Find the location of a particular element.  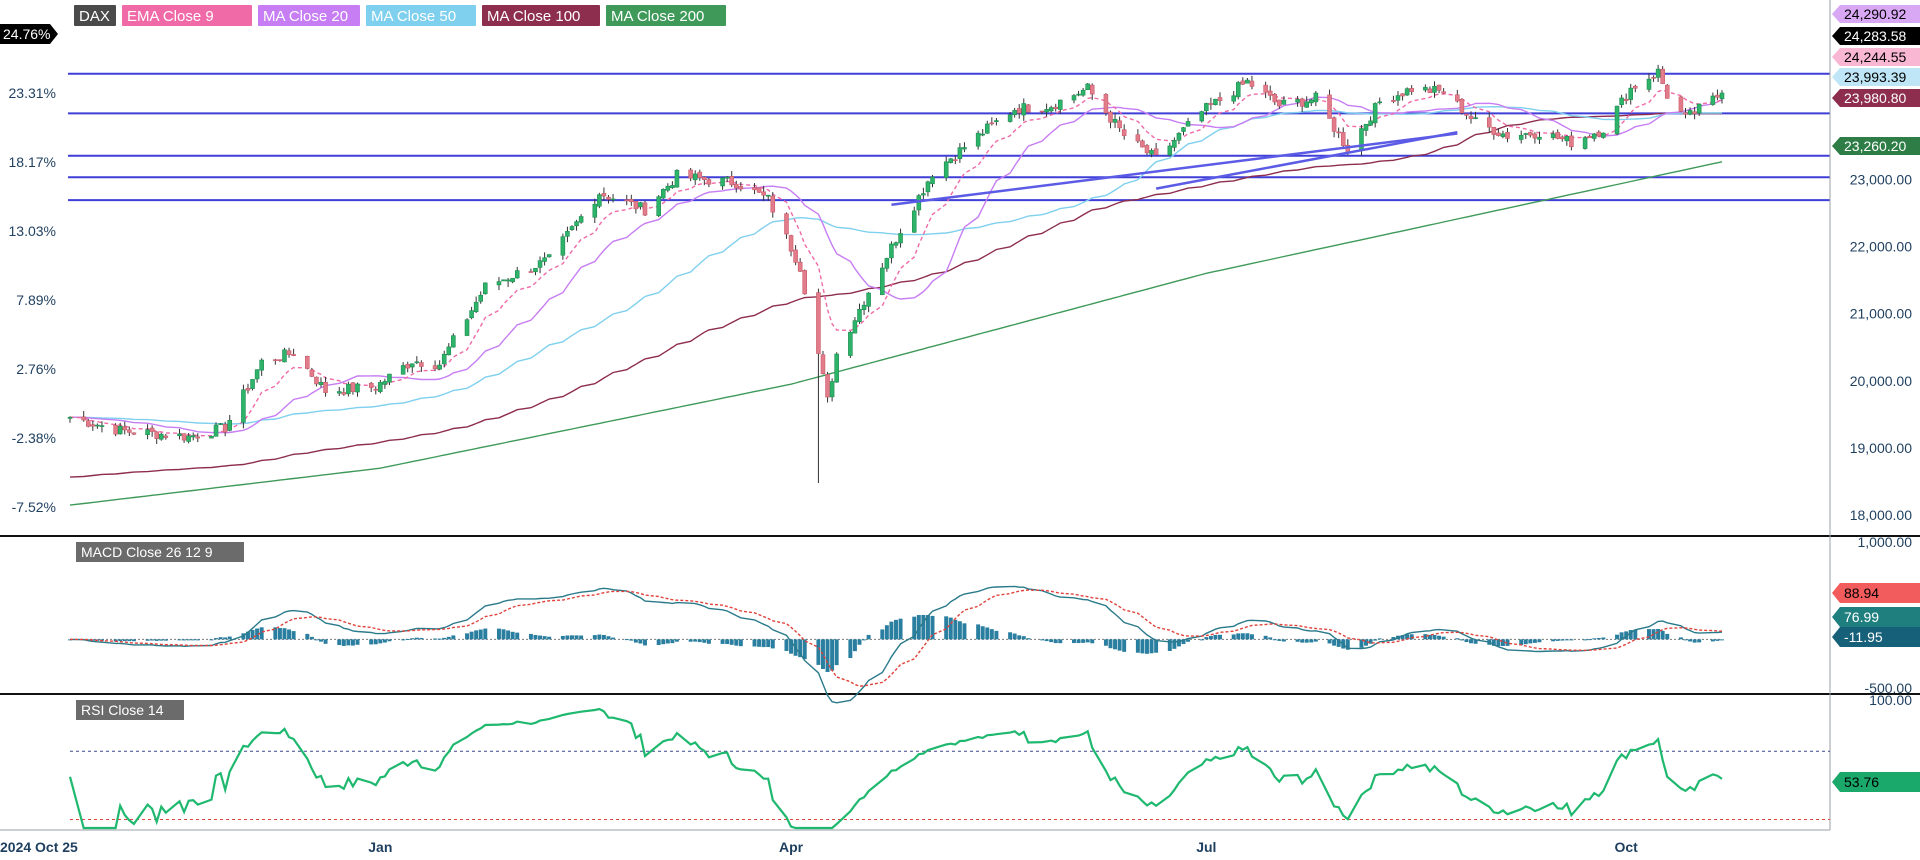

percent-current-label: 24.76% is located at coordinates (26, 34).